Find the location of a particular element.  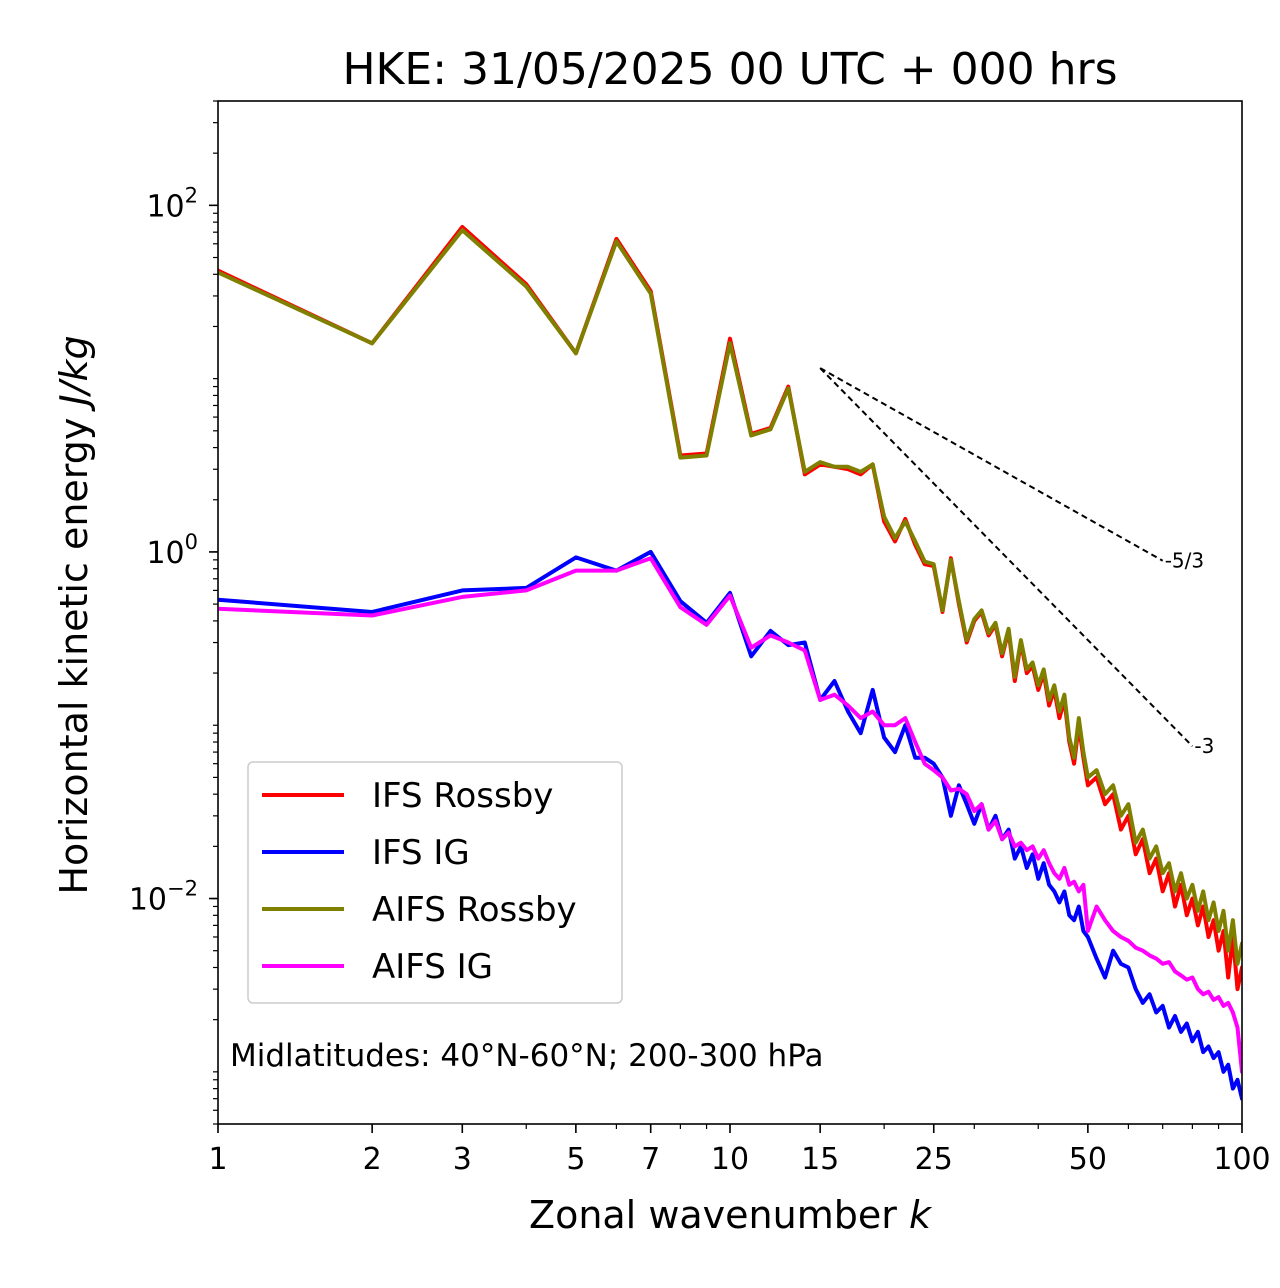

x-tick-label: 5 is located at coordinates (575, 1159).